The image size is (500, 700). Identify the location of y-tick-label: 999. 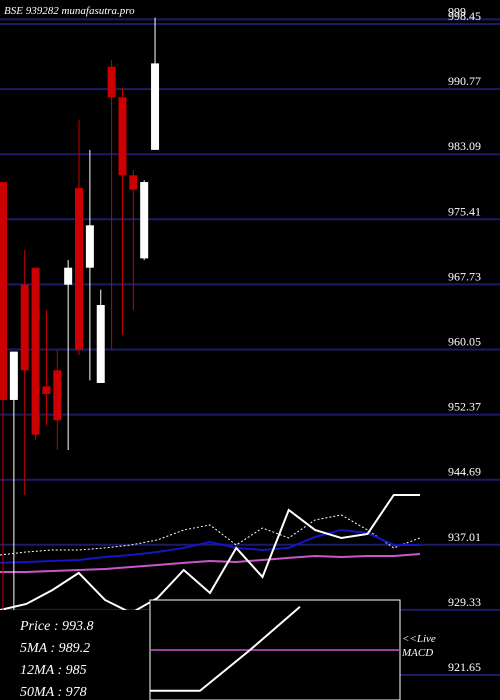
(457, 11).